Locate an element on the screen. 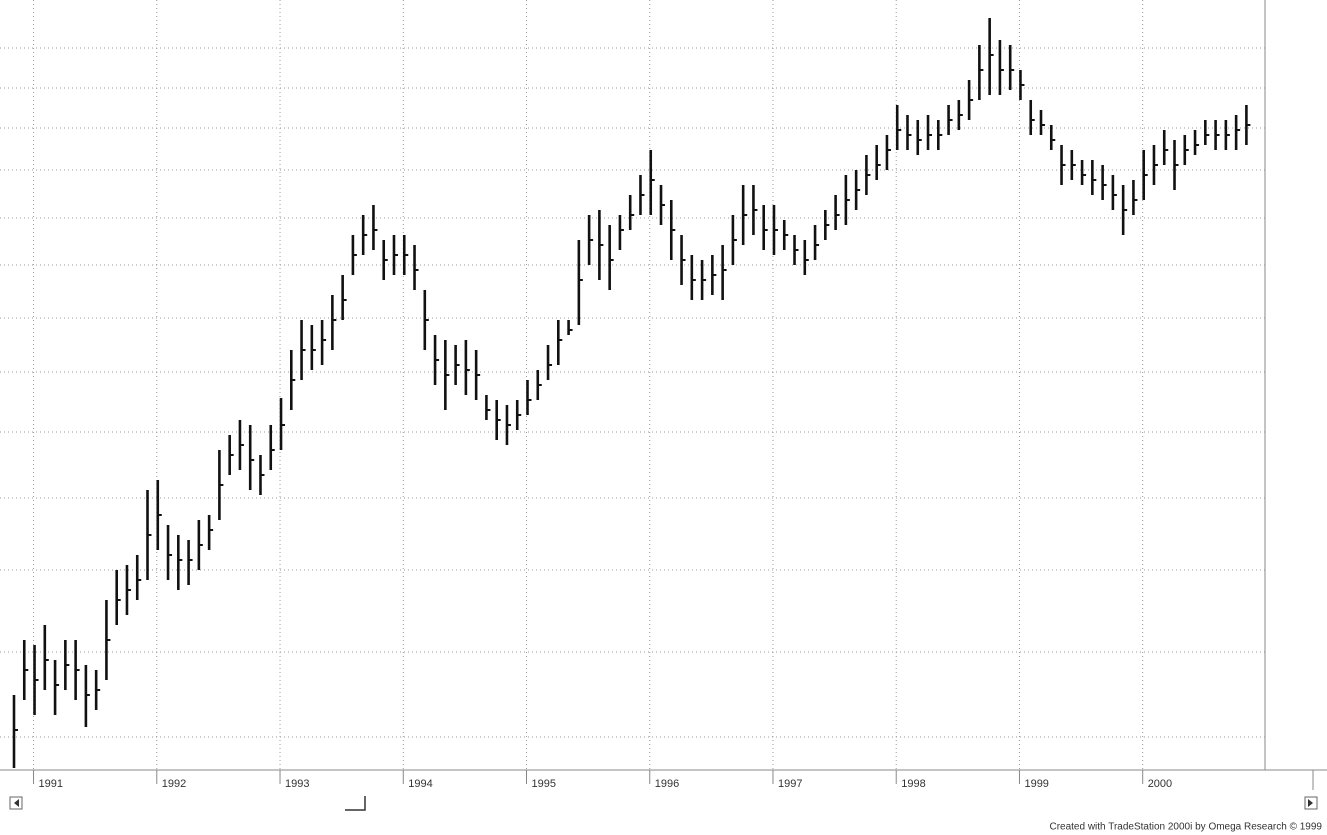  scroll-left-arrow is located at coordinates (16, 803).